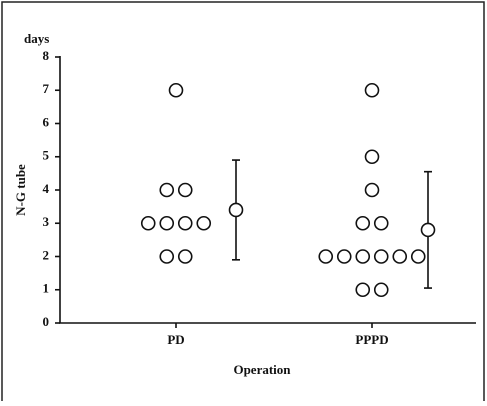 The image size is (487, 406). What do you see at coordinates (46, 221) in the screenshot?
I see `y-tick-label: 3` at bounding box center [46, 221].